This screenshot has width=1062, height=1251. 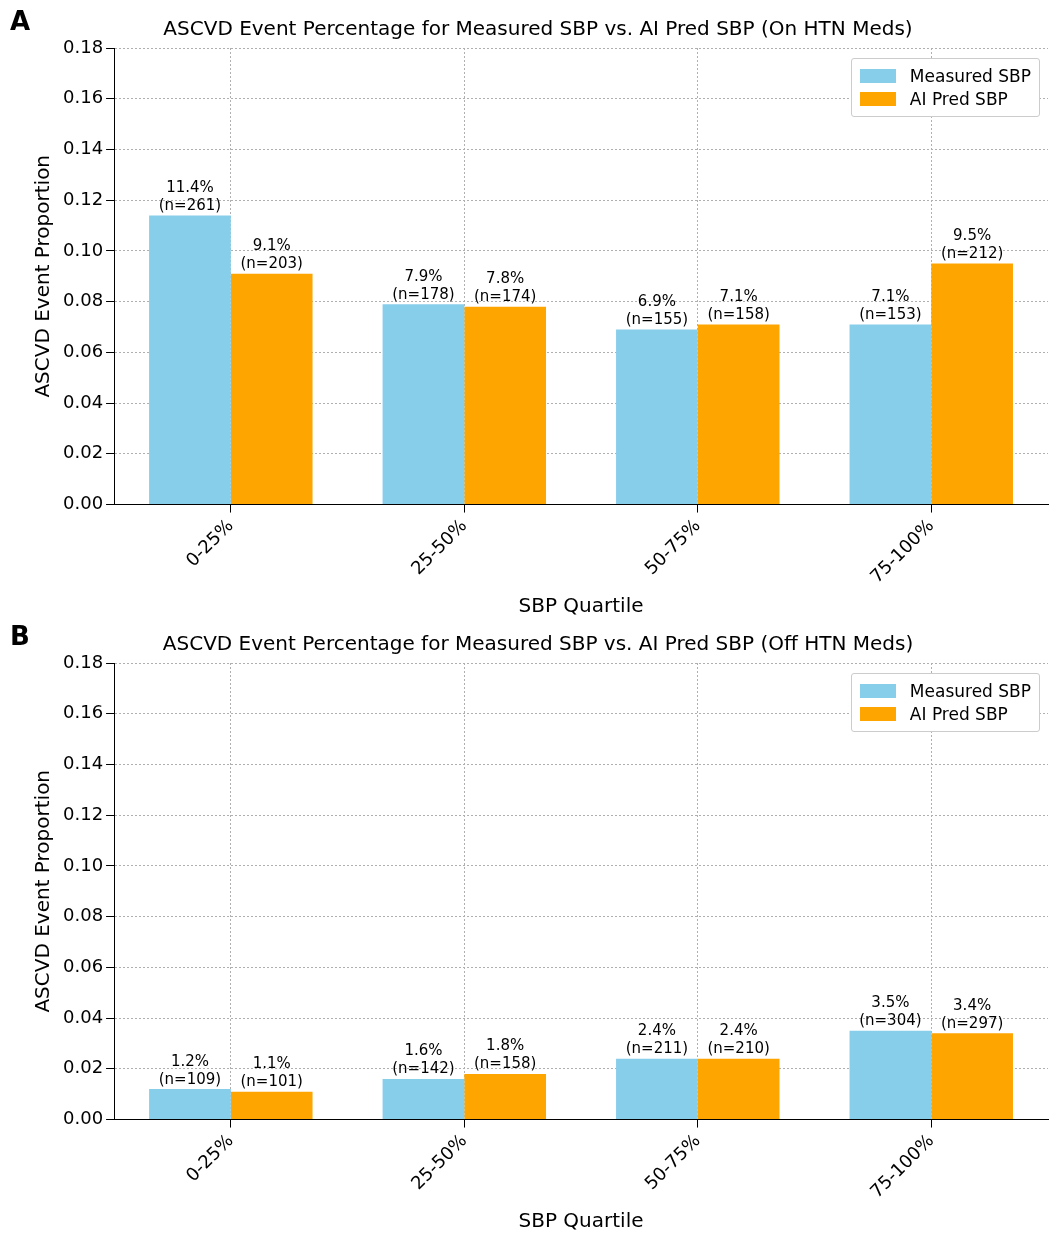 I want to click on data-label: 7.1% (n=153), so click(x=890, y=304).